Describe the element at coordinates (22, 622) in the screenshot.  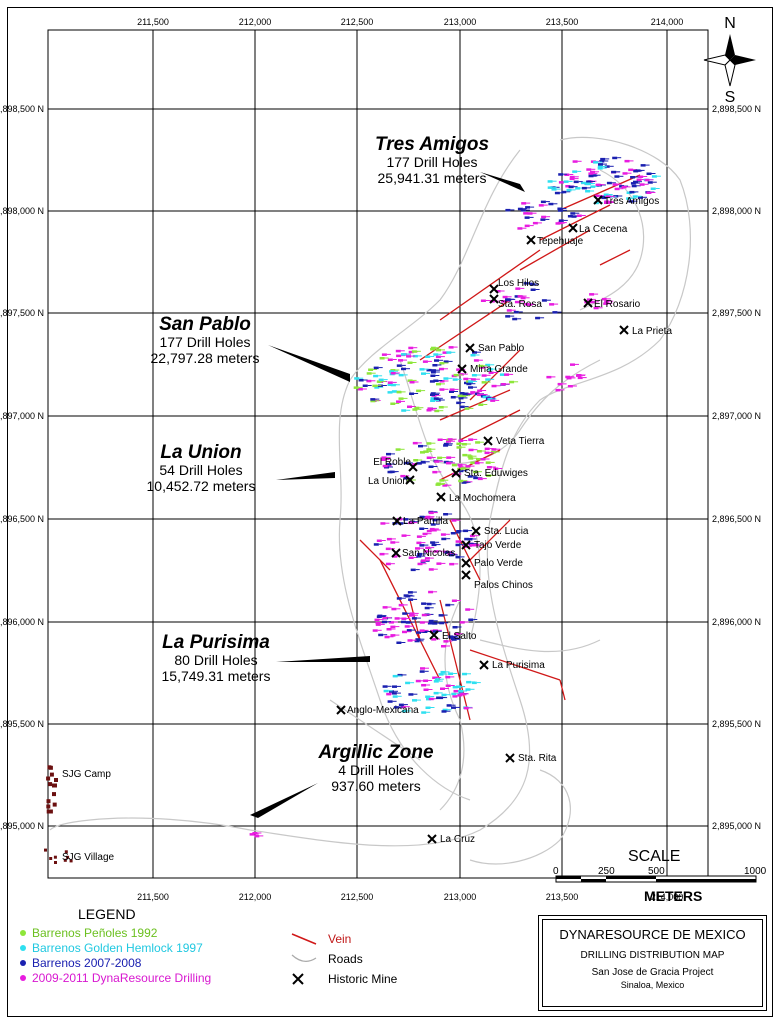
I see `northing-tick-left: 2,896,000 N` at that location.